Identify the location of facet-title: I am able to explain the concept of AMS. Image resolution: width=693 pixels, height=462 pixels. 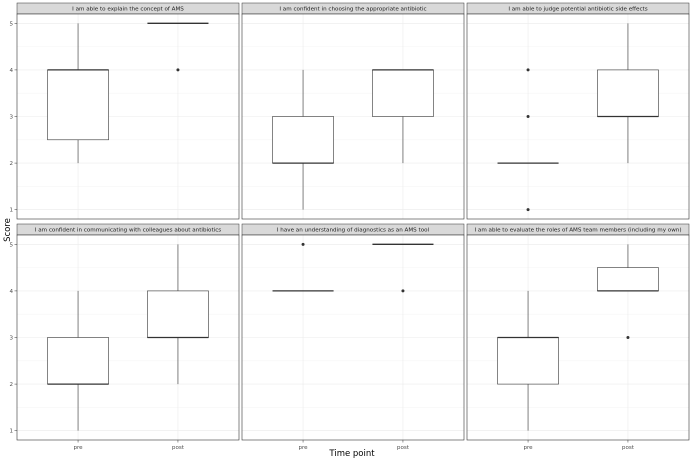
(128, 10).